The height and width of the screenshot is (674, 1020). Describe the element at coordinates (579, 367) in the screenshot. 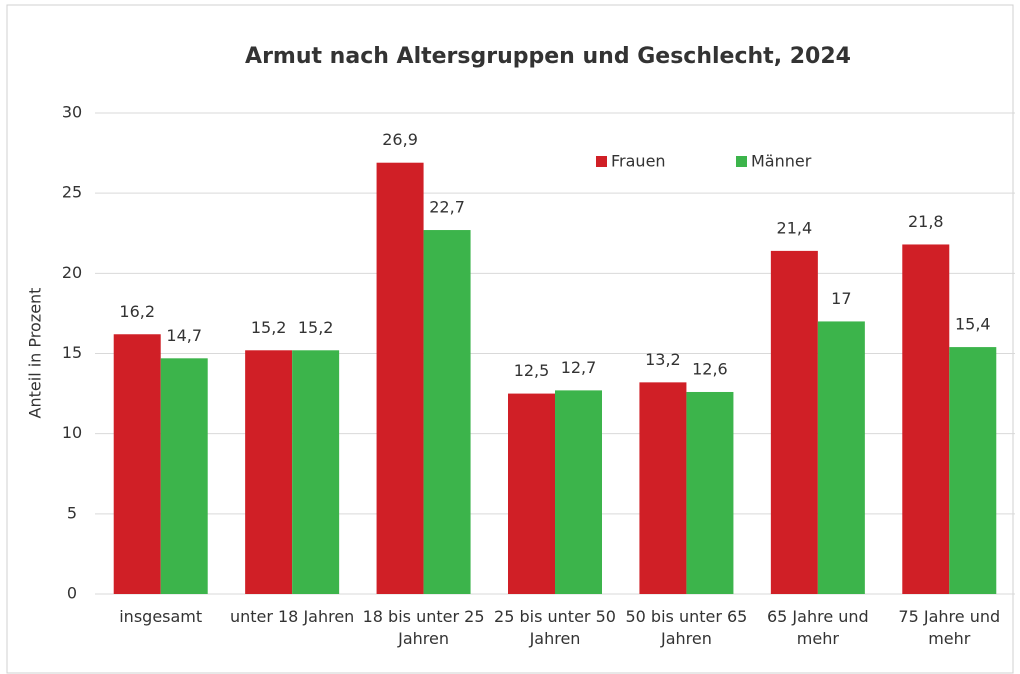

I see `data-label: 12,7` at that location.